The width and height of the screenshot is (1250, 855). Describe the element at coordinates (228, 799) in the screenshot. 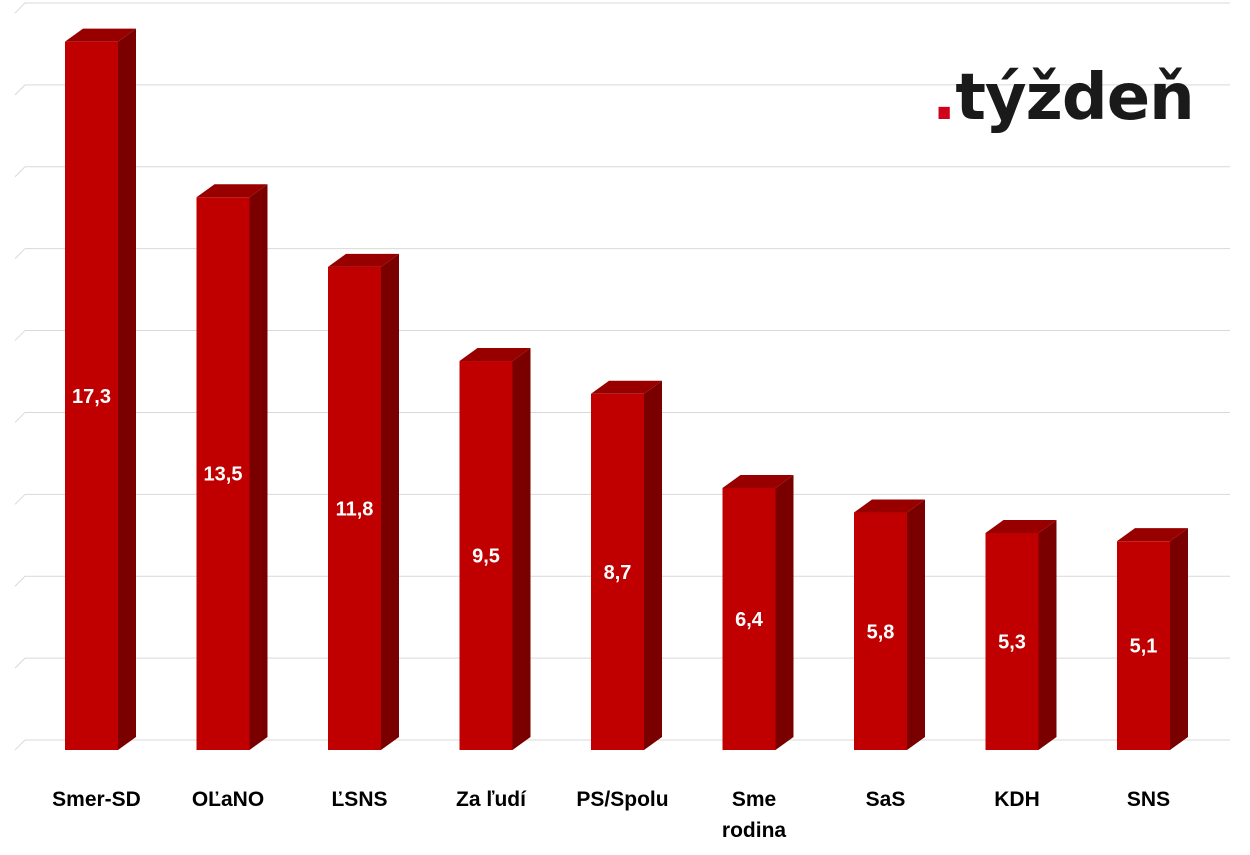

I see `category-label: OĽaNO` at that location.